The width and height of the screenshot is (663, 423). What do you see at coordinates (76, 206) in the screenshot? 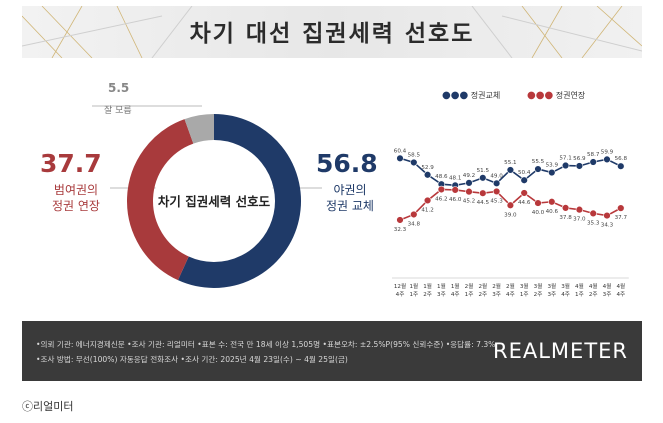
I see `extend-label-line2: 정권 연장` at bounding box center [76, 206].